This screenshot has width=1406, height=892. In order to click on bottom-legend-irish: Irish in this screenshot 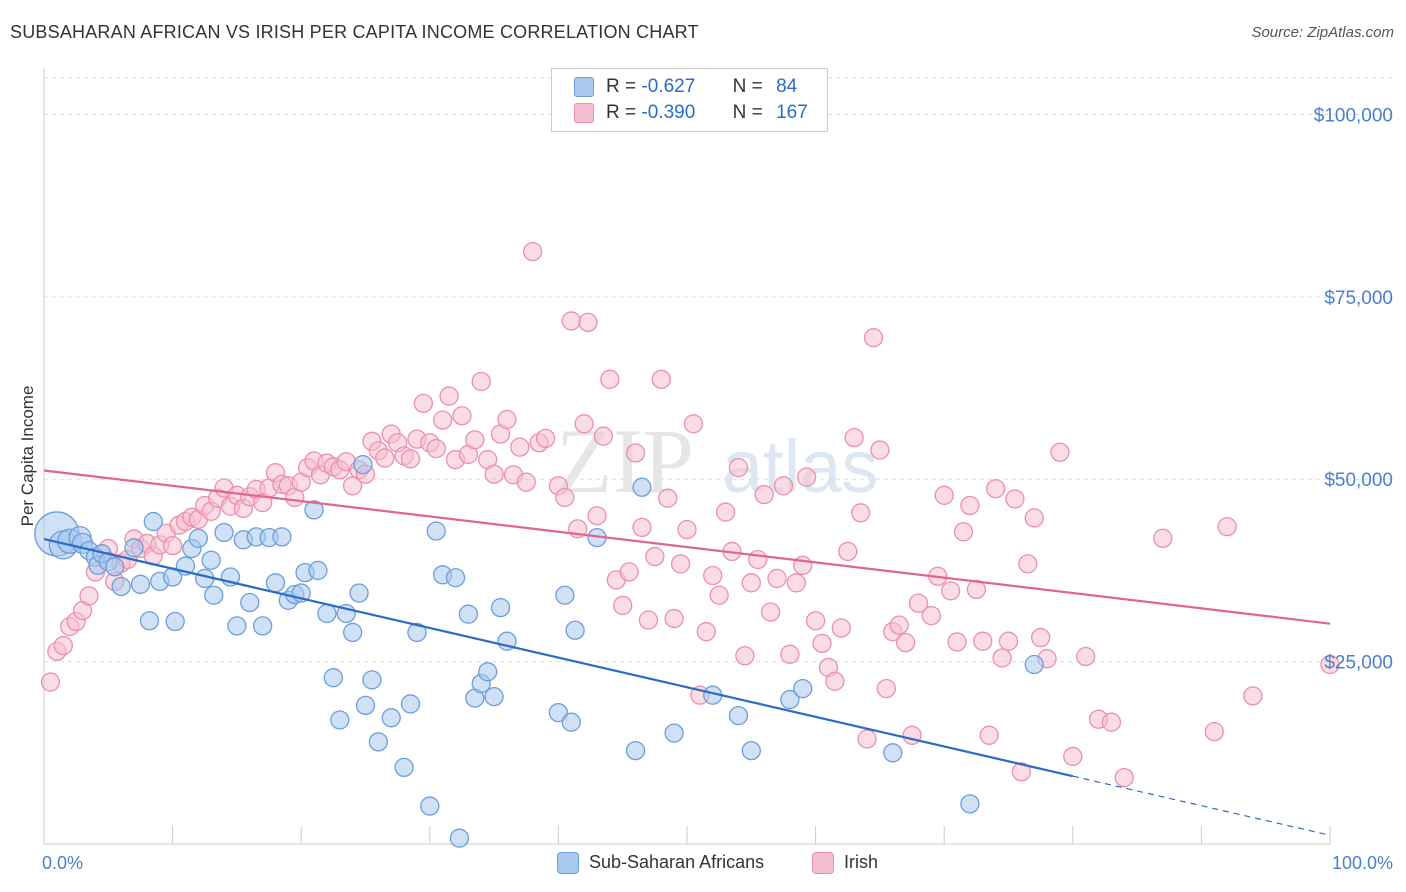, I will do `click(845, 863)`.